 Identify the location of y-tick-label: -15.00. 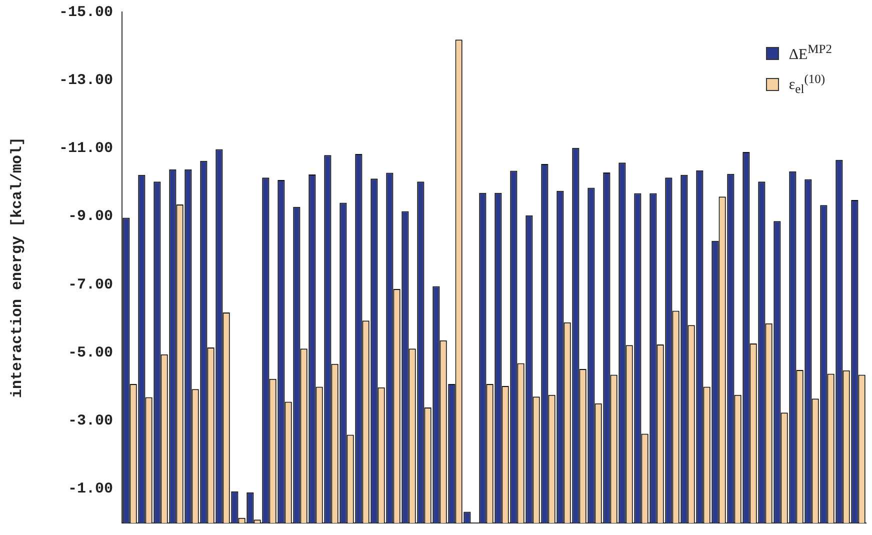
(85, 12).